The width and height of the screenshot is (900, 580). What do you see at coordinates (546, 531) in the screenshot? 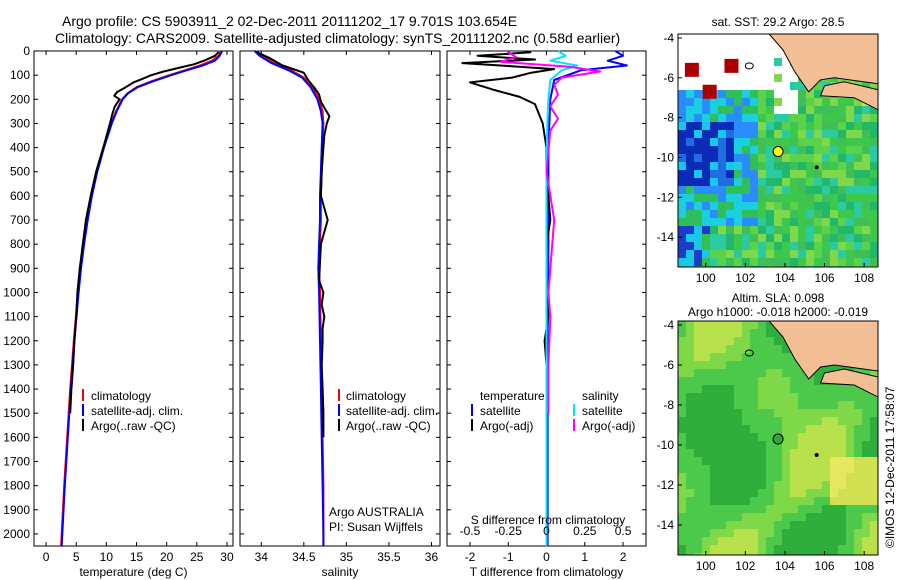
I see `x-tick-label-top: 0` at bounding box center [546, 531].